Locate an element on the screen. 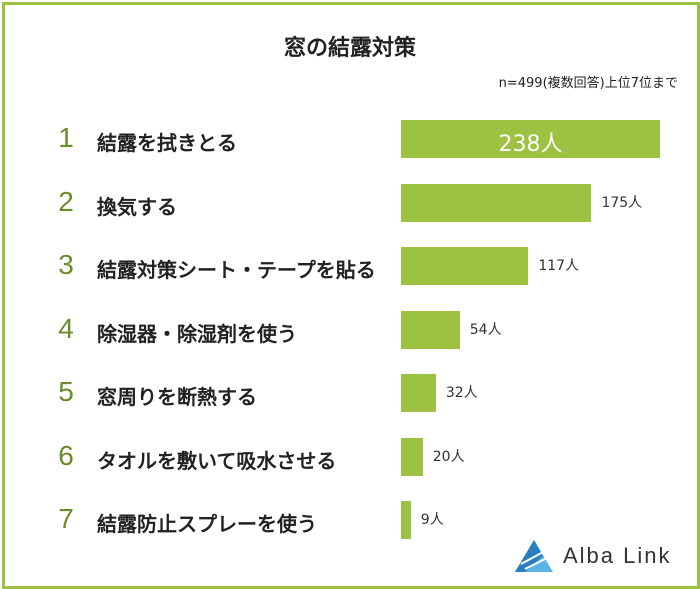  category-label: 結露防止スプレーを使う is located at coordinates (207, 524).